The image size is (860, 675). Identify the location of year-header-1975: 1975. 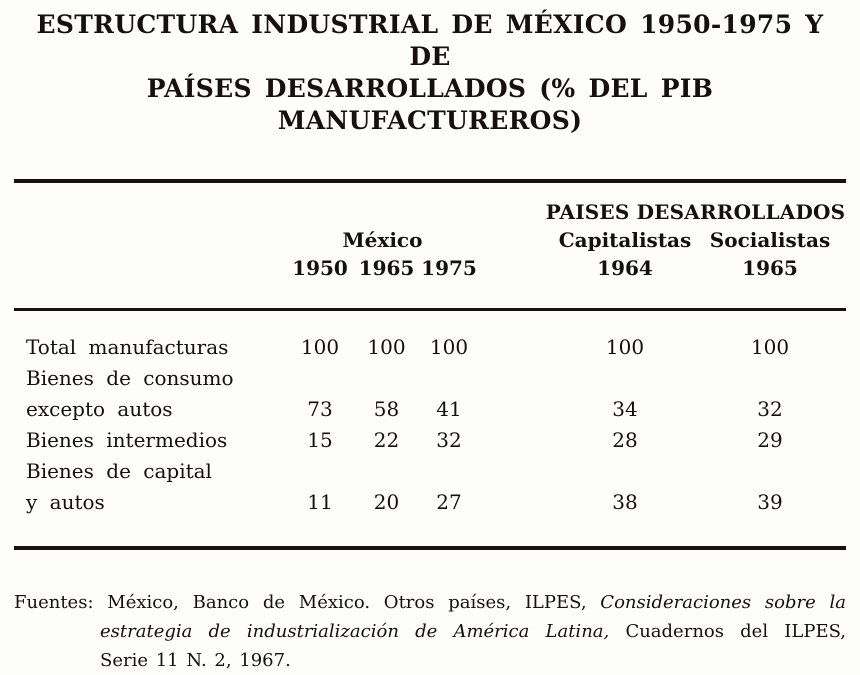
(449, 268).